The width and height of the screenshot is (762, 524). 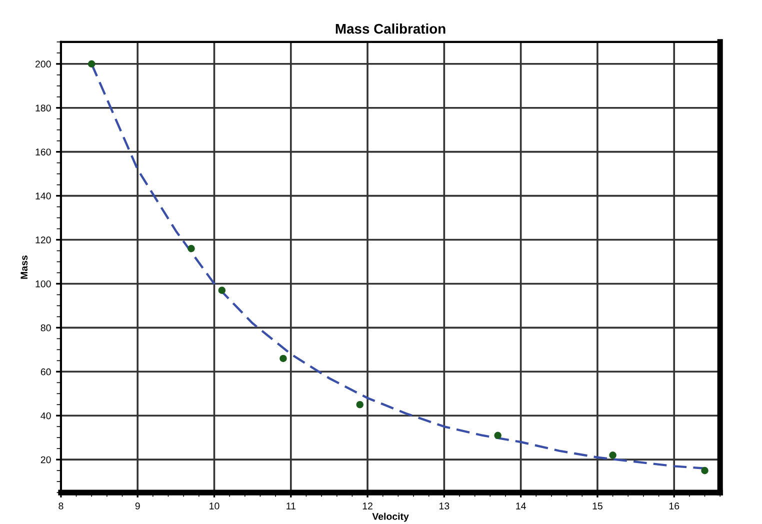 What do you see at coordinates (45, 328) in the screenshot?
I see `y-tick-label: 80` at bounding box center [45, 328].